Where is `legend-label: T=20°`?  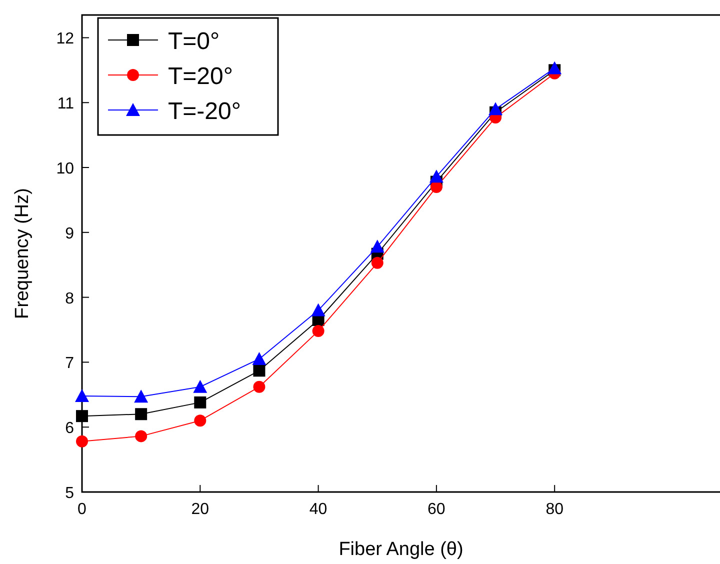 legend-label: T=20° is located at coordinates (200, 76).